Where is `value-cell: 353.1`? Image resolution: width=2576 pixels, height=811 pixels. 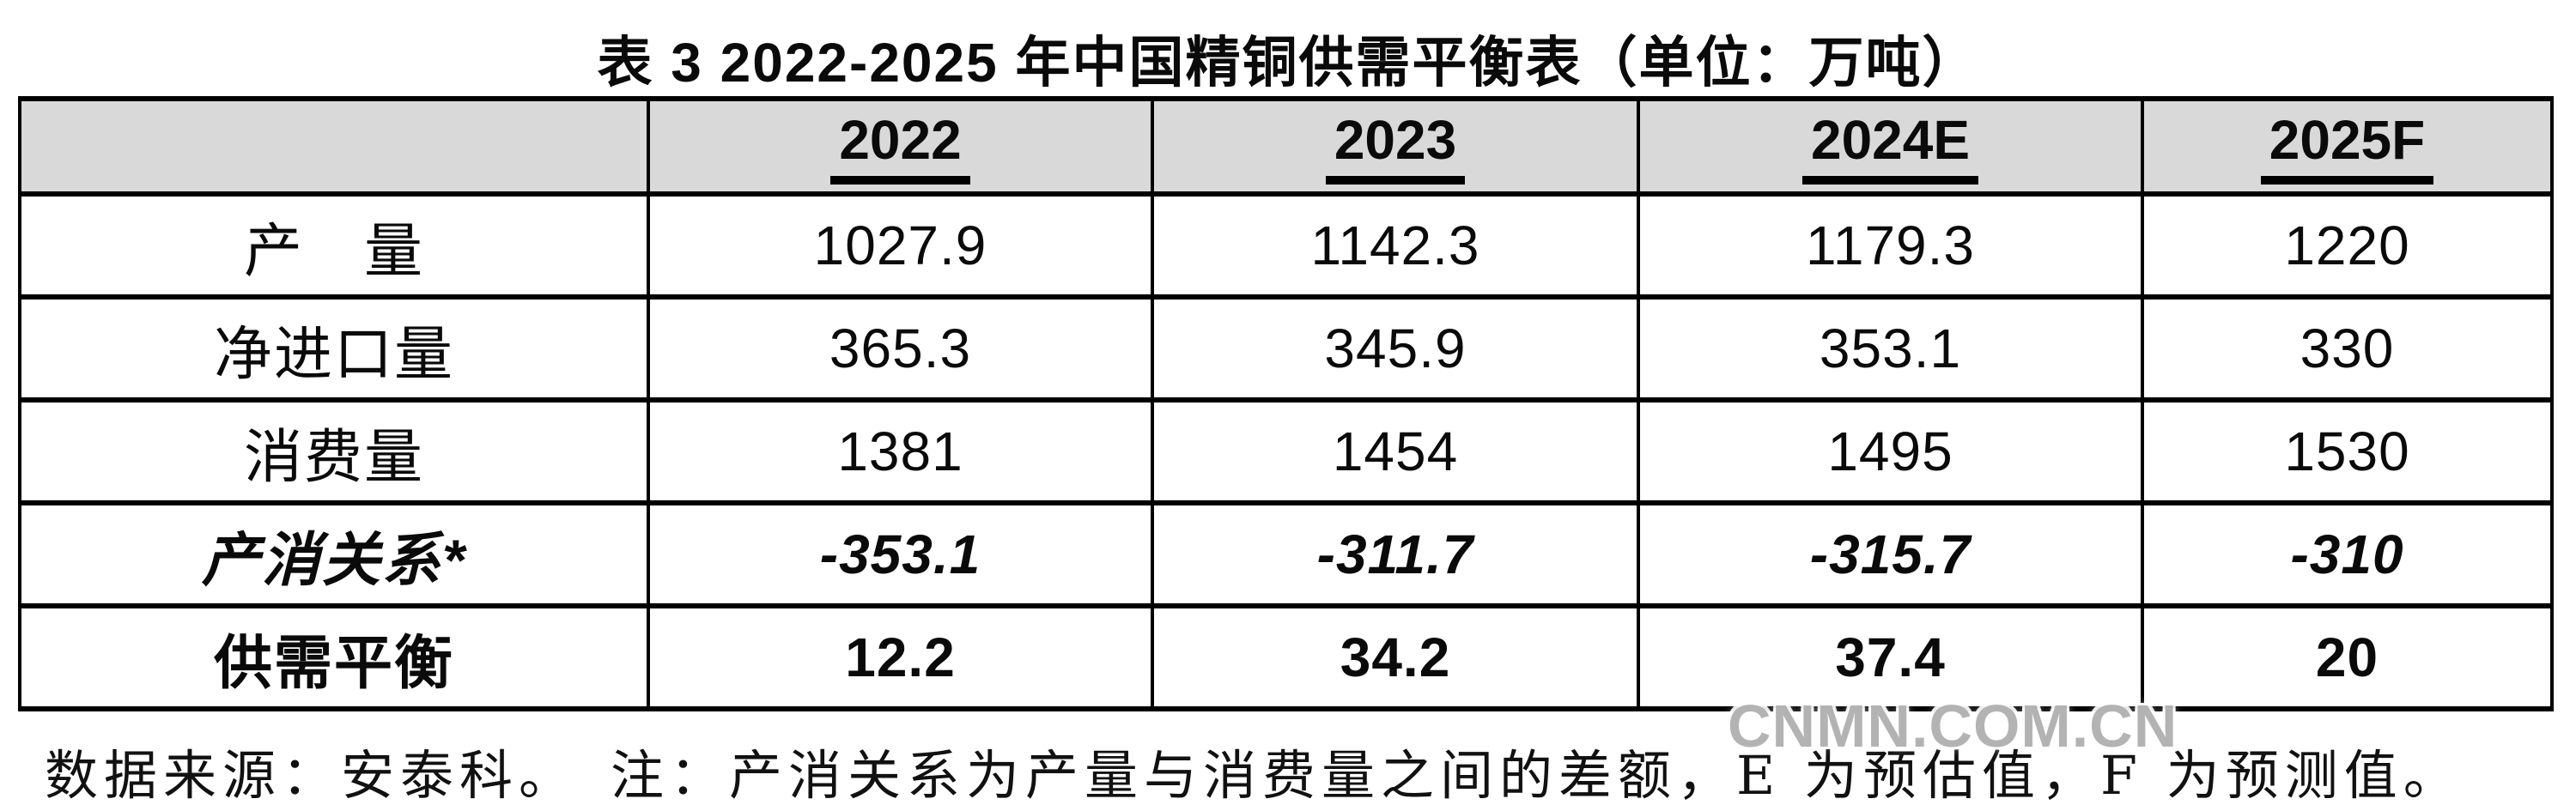
value-cell: 353.1 is located at coordinates (1890, 348).